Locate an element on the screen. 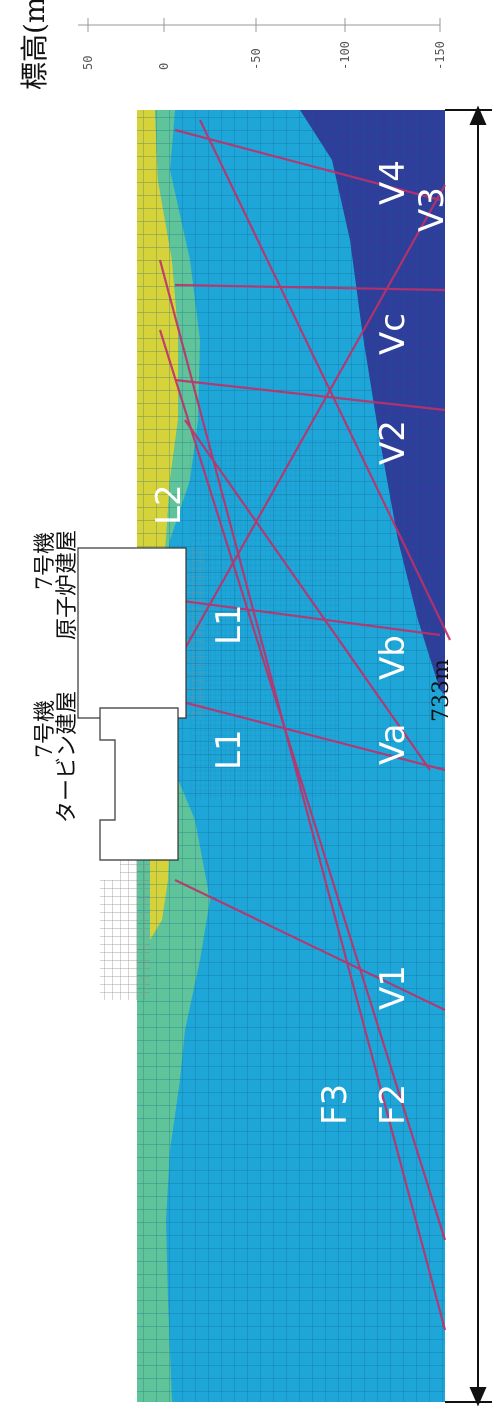 This screenshot has height=1427, width=502. axis-label-minus150: -150 is located at coordinates (440, 55).